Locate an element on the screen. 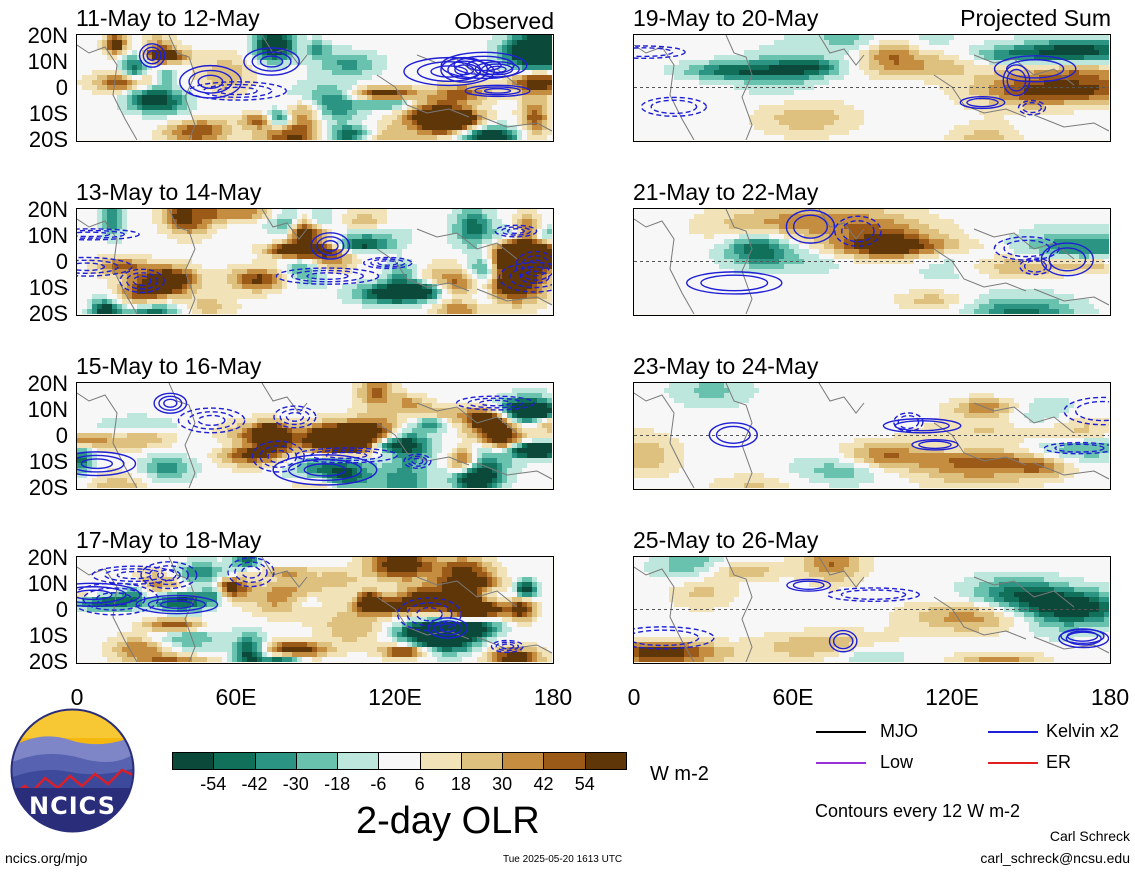 The width and height of the screenshot is (1135, 872). panel-title-2: 13-May to 14-May is located at coordinates (169, 192).